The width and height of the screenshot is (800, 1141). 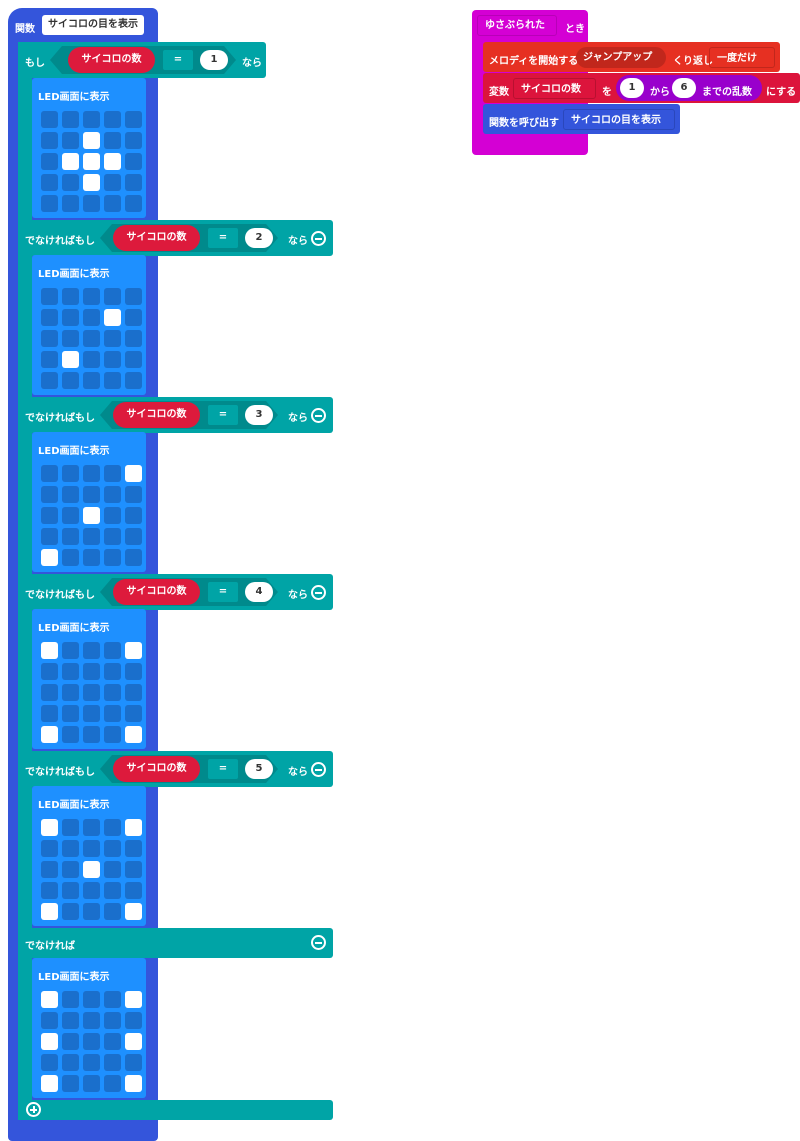 What do you see at coordinates (554, 88) in the screenshot?
I see `variable-dropdown: サイコロの数` at bounding box center [554, 88].